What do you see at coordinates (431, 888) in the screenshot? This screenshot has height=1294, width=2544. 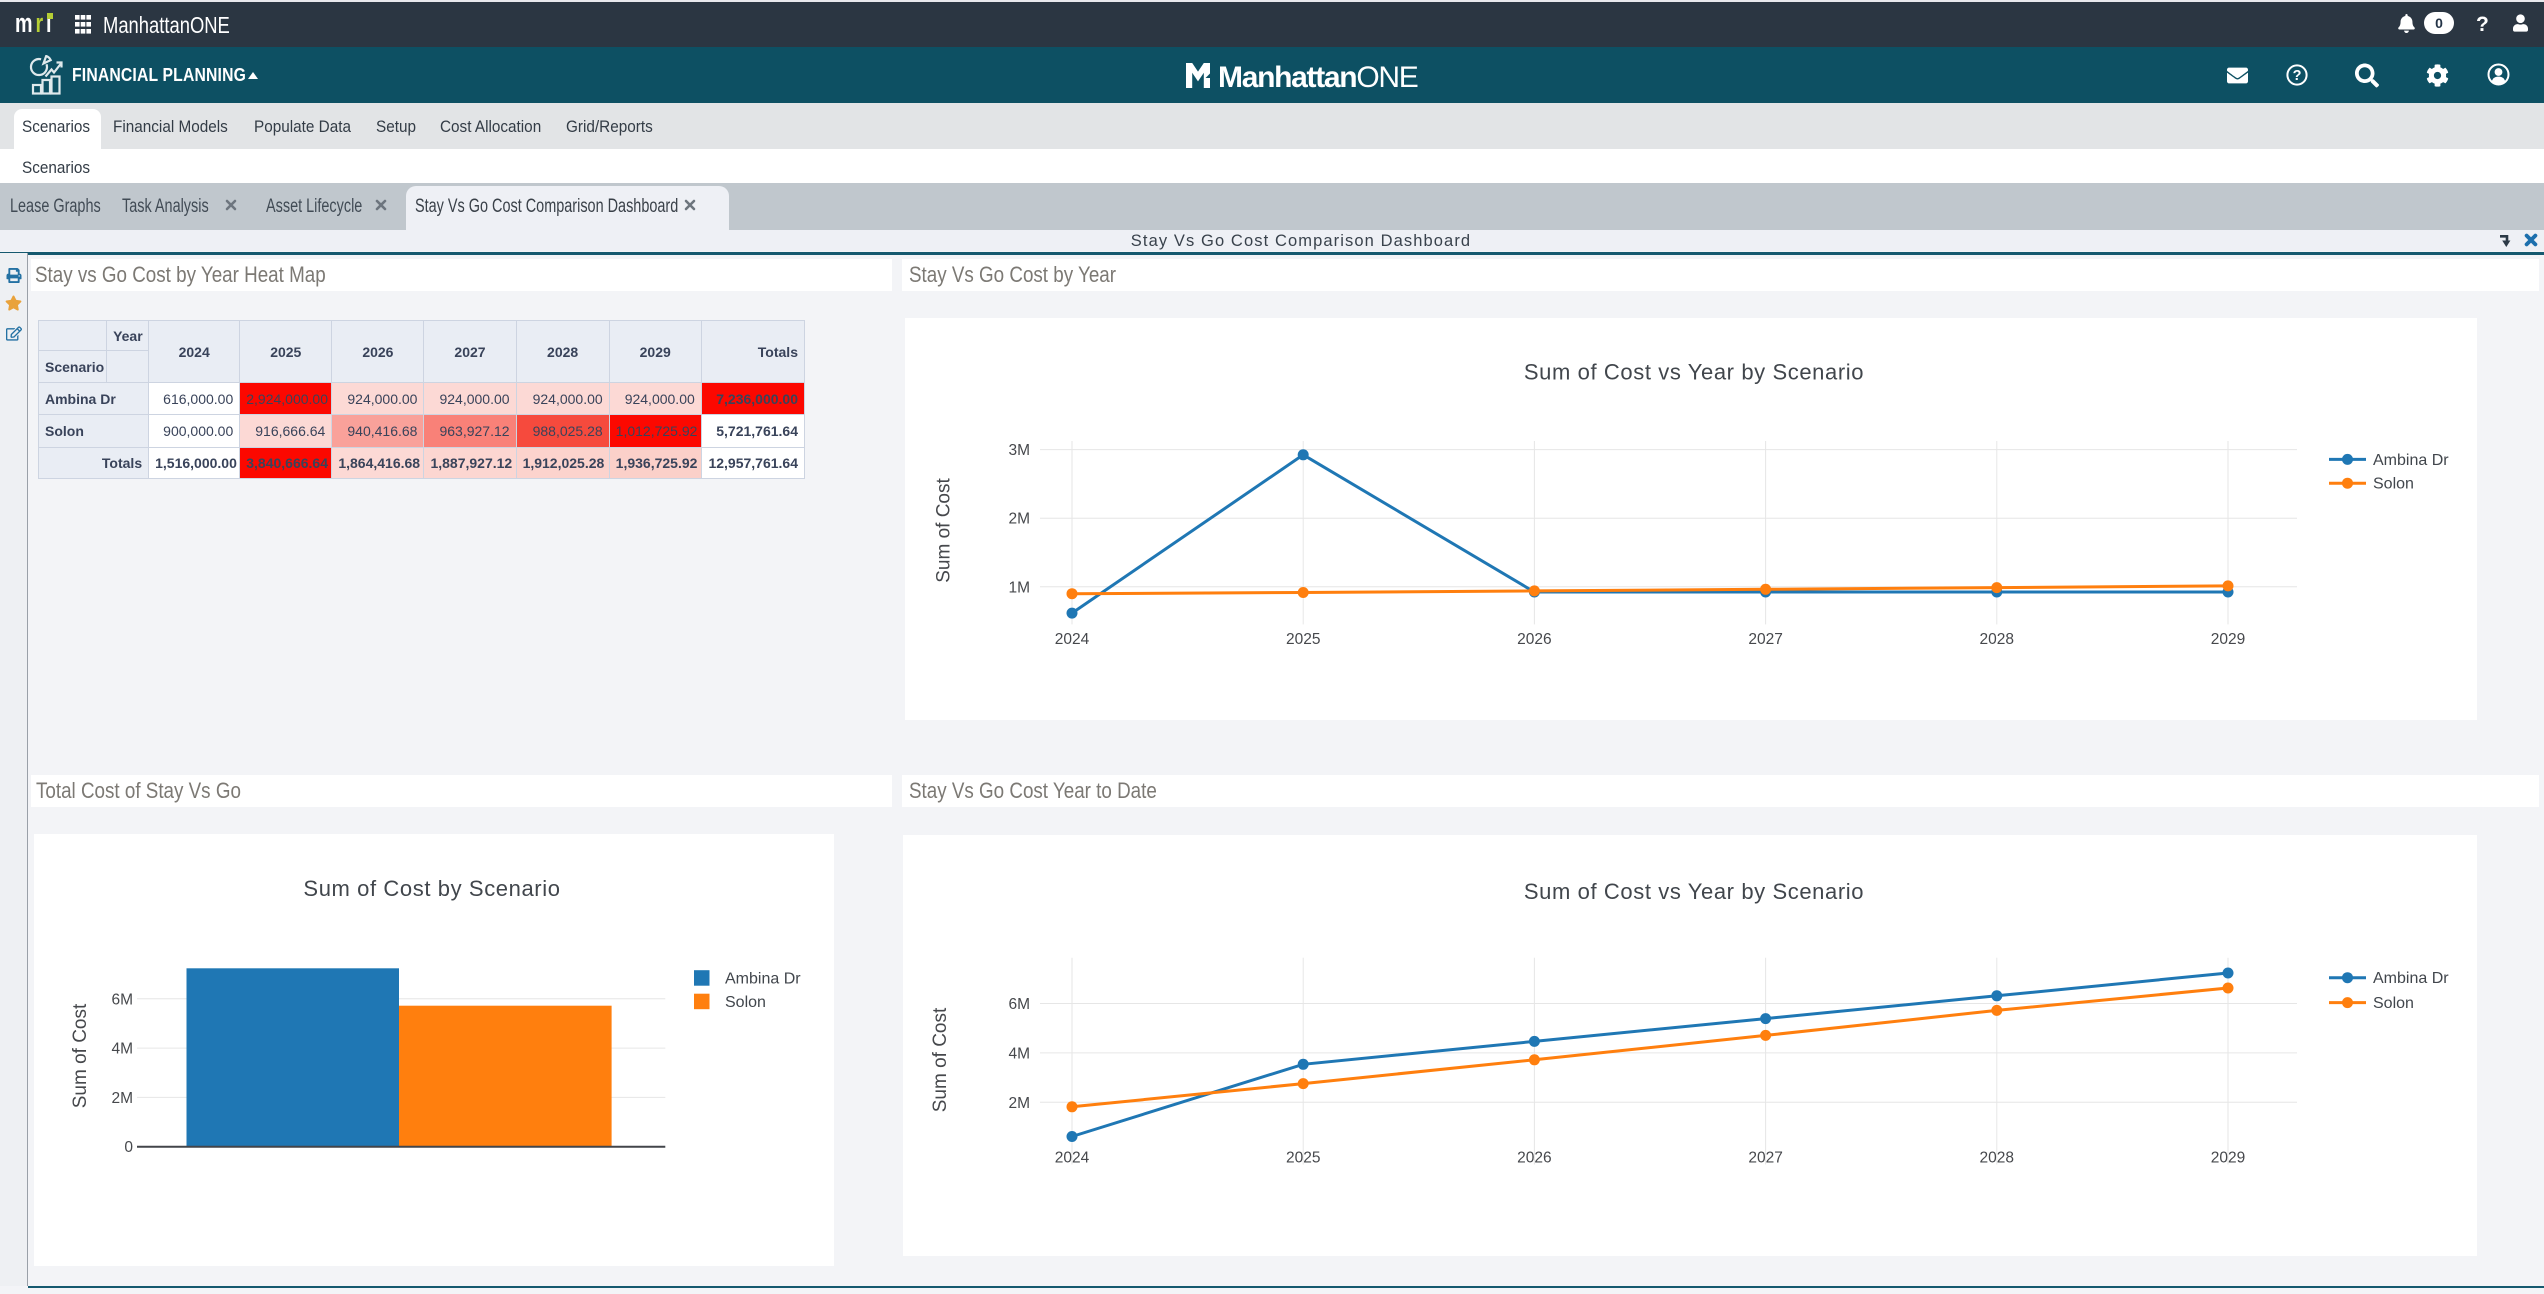 I see `svg-text: Sum of Cost by Scenario` at bounding box center [431, 888].